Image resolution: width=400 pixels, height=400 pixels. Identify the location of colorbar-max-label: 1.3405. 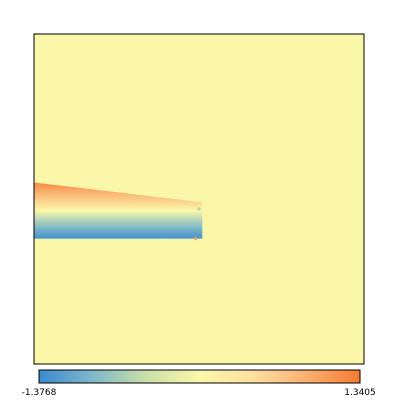
(360, 393).